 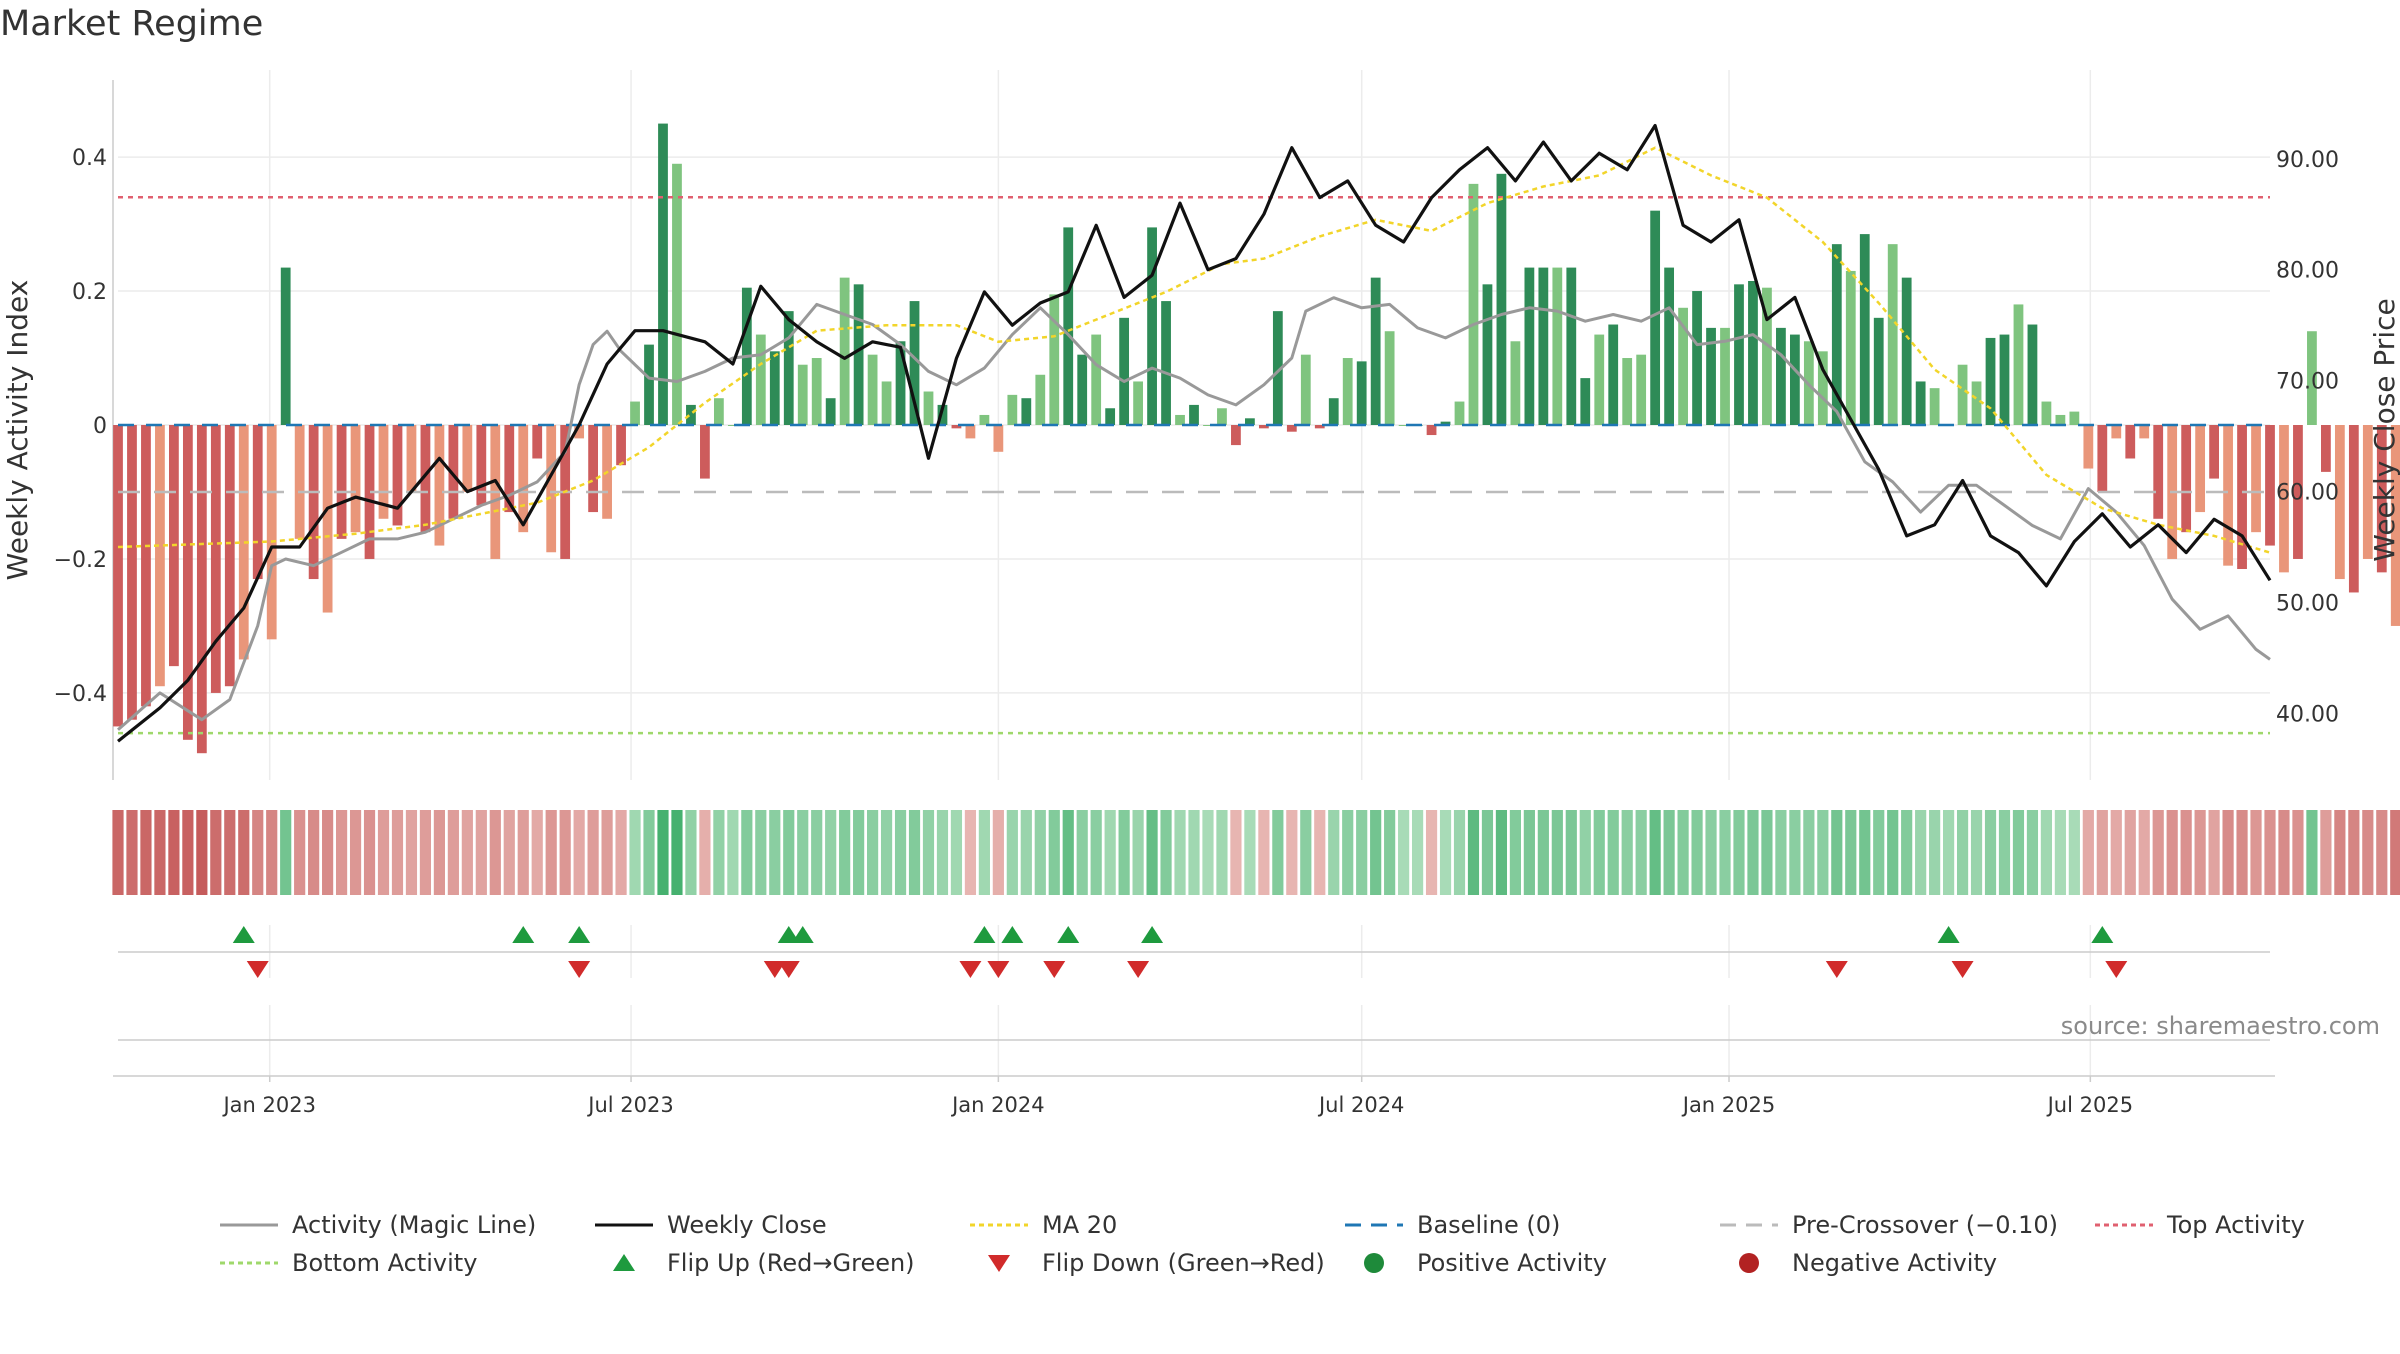 What do you see at coordinates (132, 24) in the screenshot?
I see `page-title: Market Regime` at bounding box center [132, 24].